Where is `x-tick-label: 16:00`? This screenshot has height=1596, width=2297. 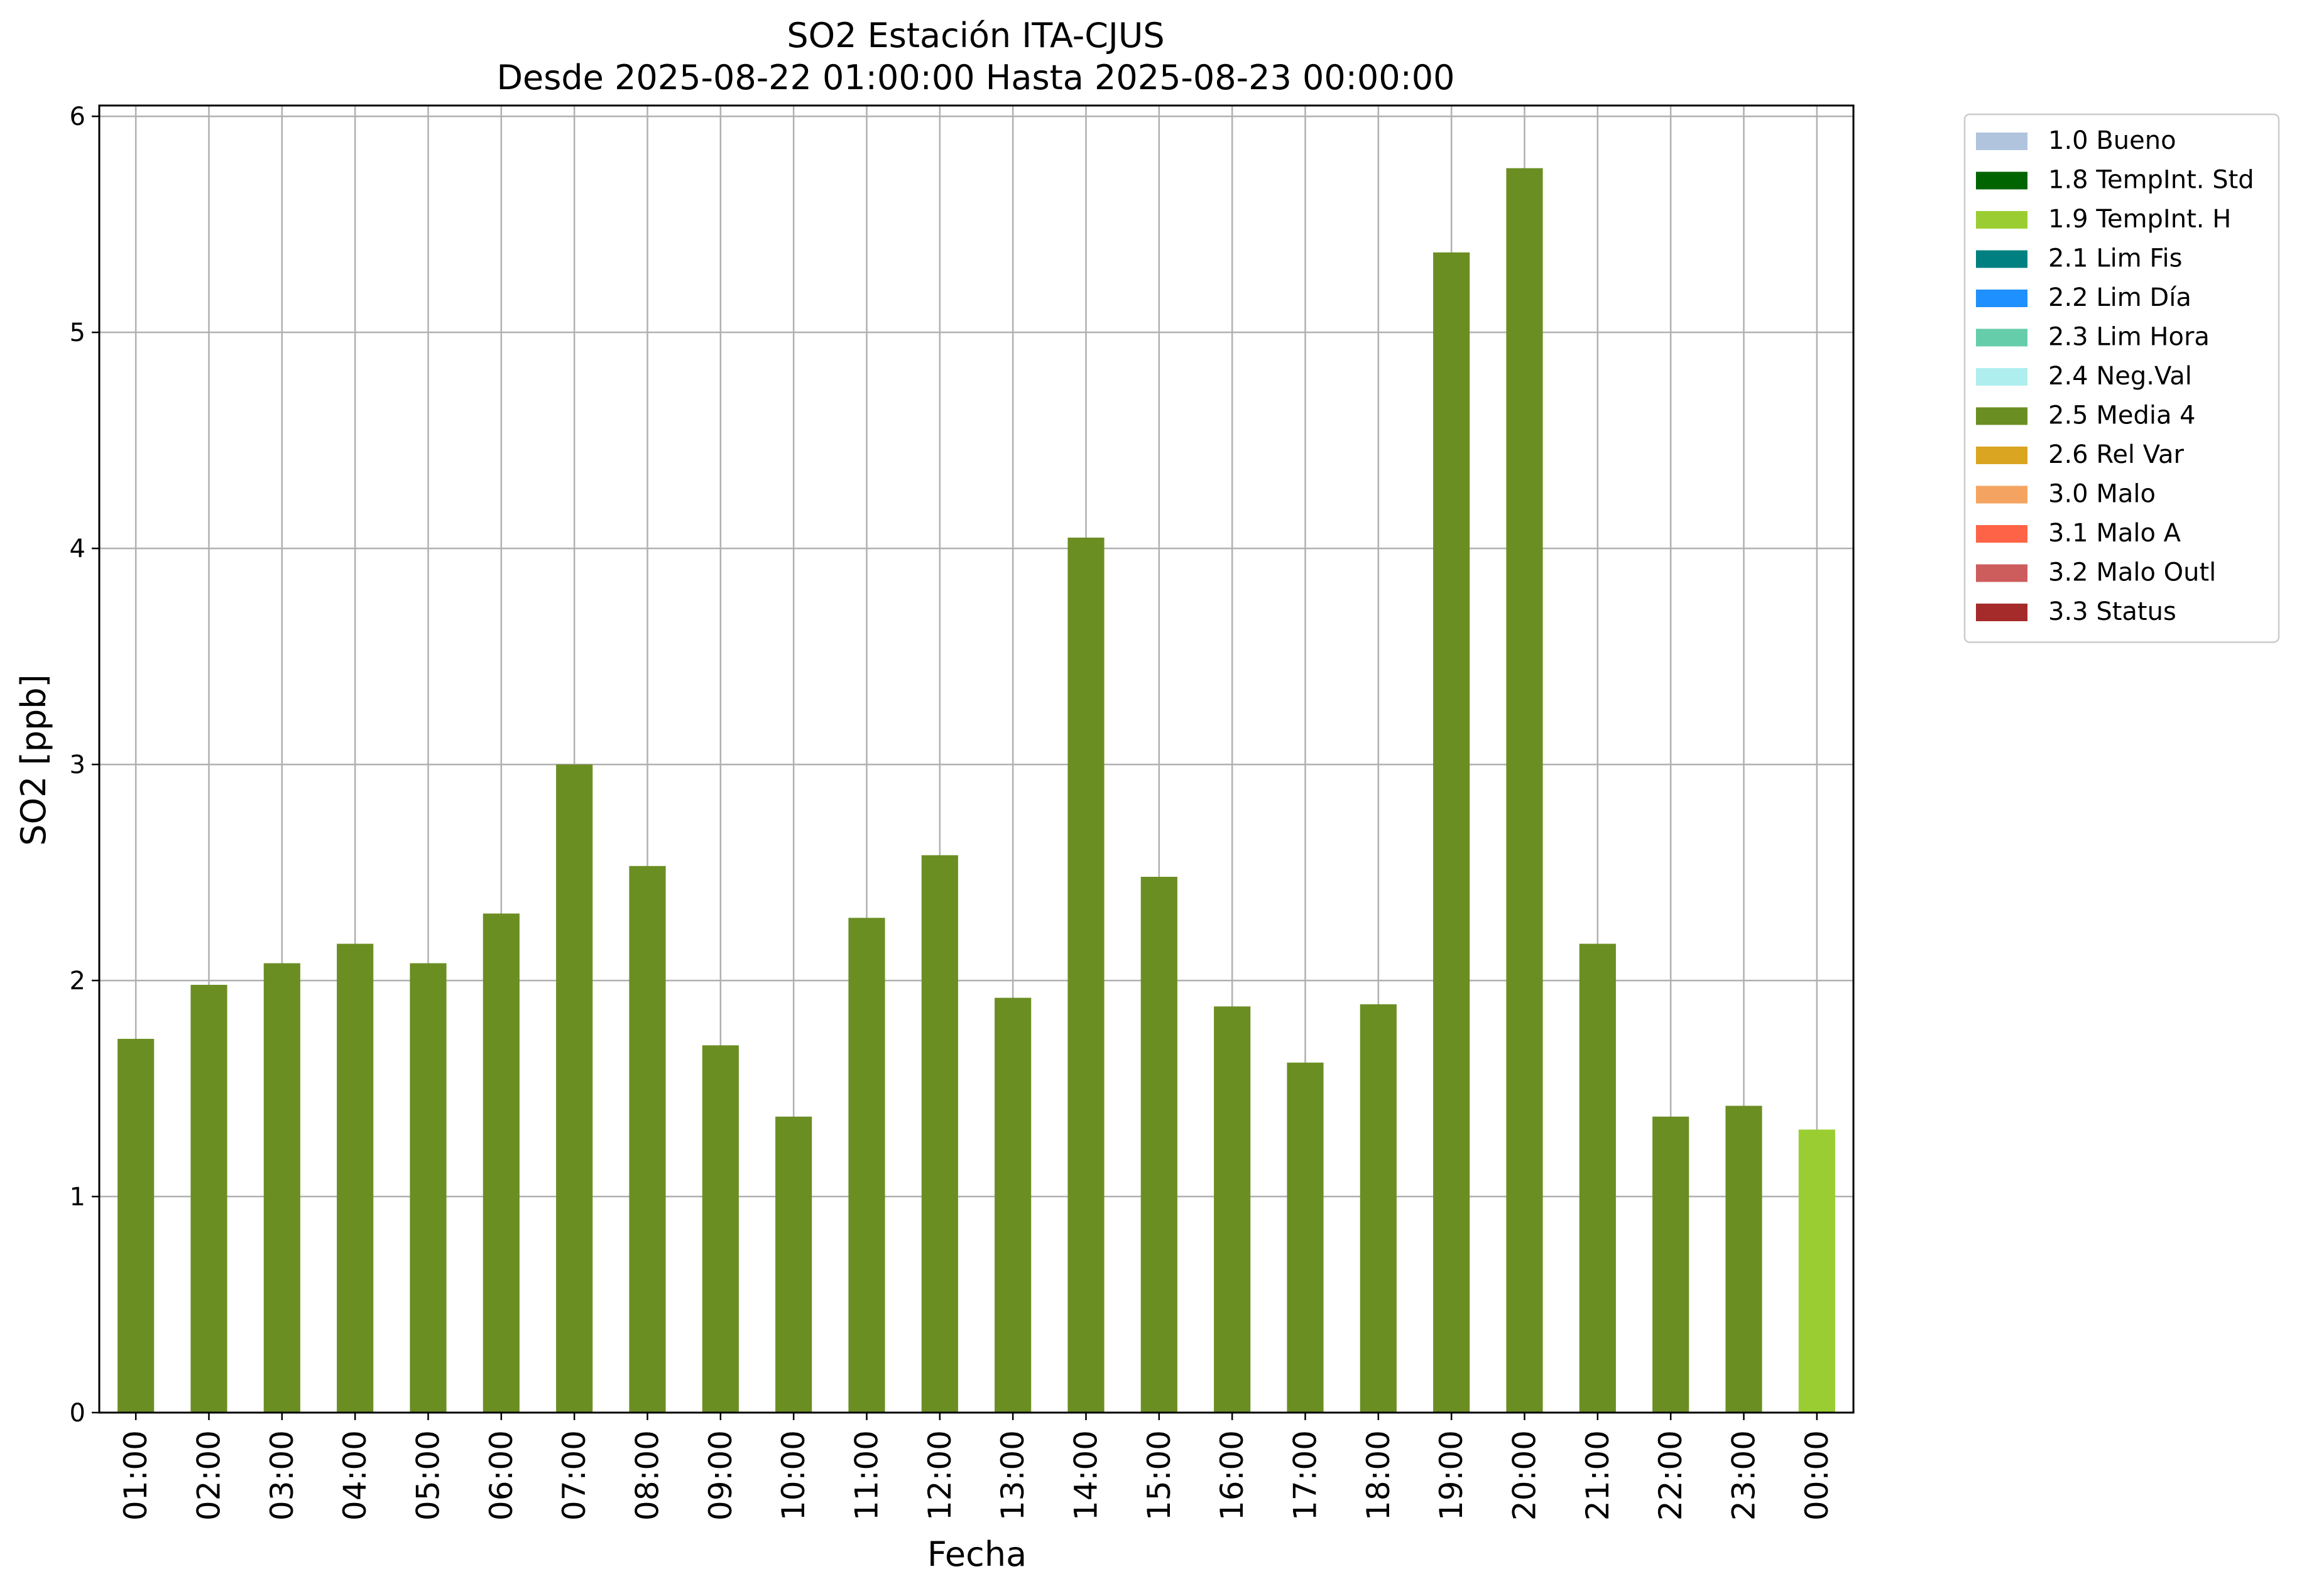
x-tick-label: 16:00 is located at coordinates (1232, 1475).